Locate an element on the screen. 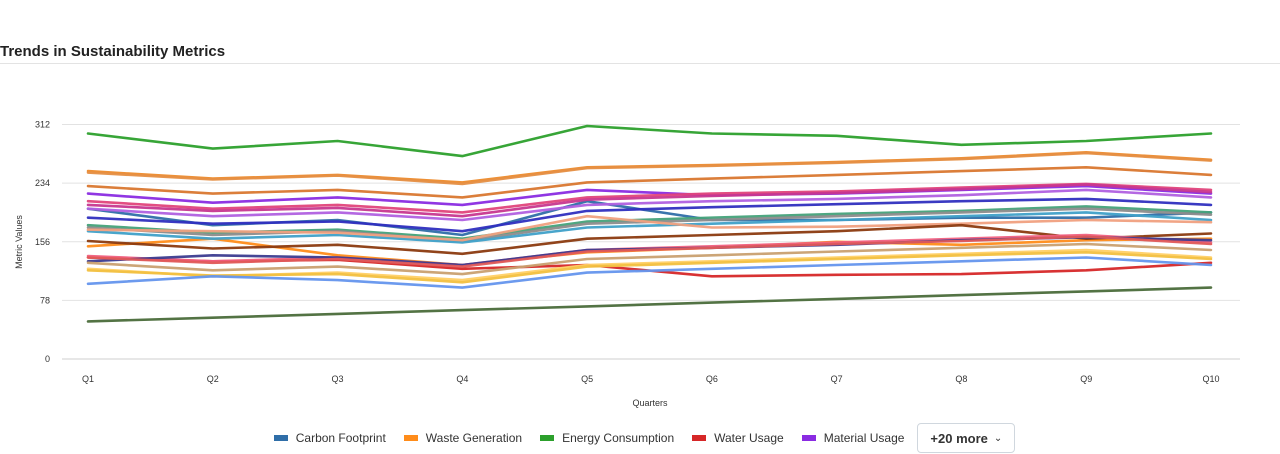  legend-label: Carbon Footprint is located at coordinates (340, 438).